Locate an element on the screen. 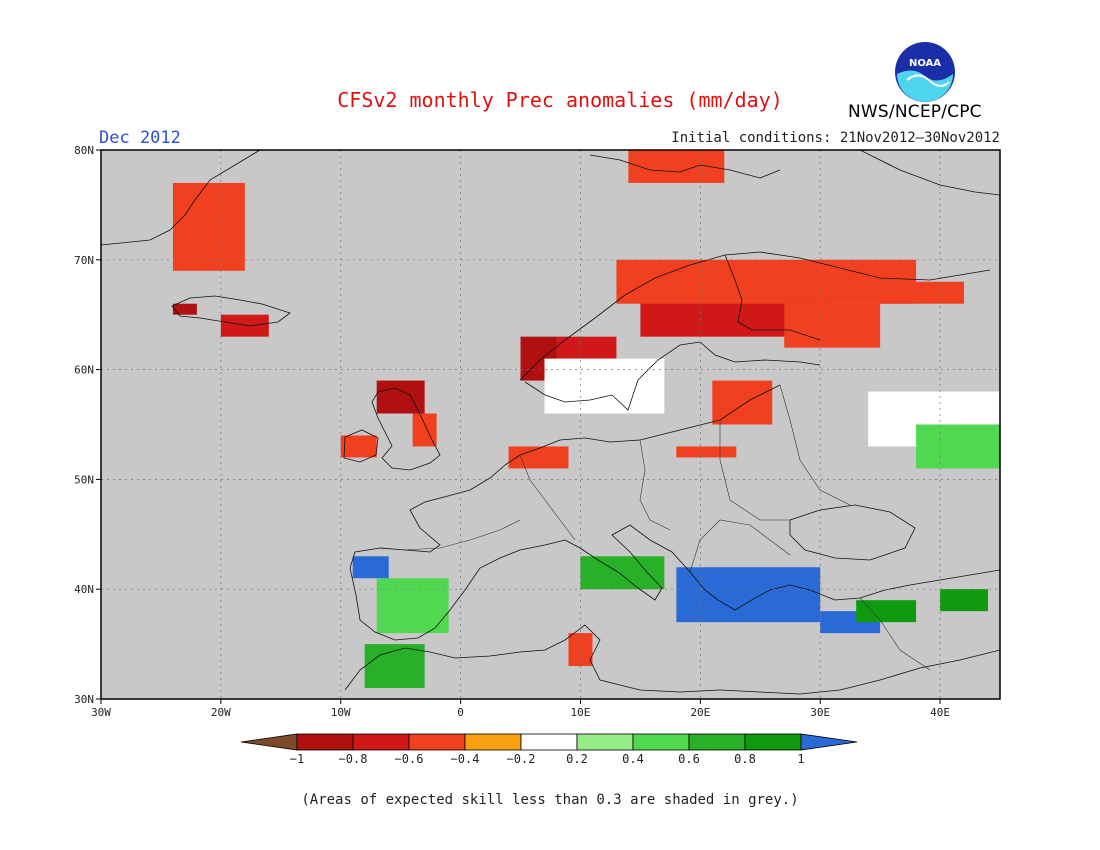  agency-label: NWS/NCEP/CPC is located at coordinates (915, 112).